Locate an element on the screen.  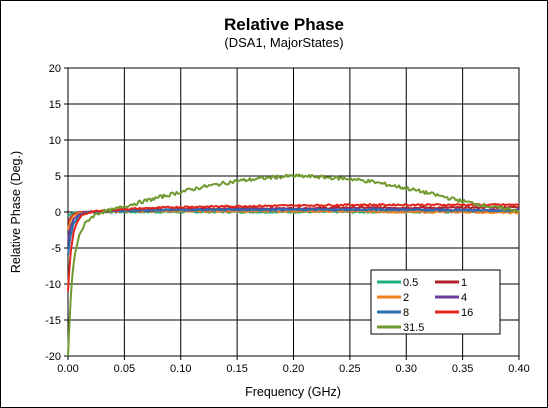
y-tick-label: -10 is located at coordinates (53, 285).